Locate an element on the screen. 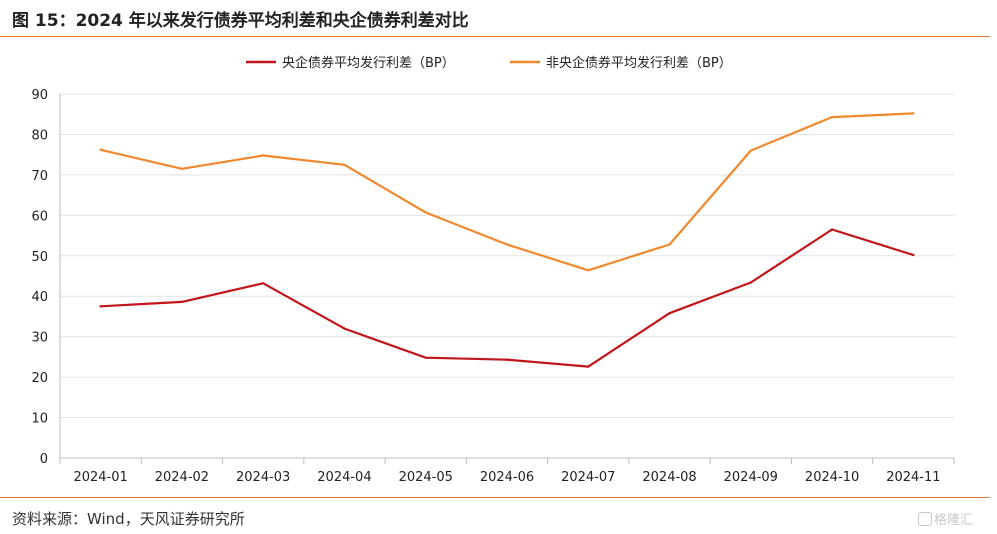  x-tick-label: 2024-01 is located at coordinates (100, 477).